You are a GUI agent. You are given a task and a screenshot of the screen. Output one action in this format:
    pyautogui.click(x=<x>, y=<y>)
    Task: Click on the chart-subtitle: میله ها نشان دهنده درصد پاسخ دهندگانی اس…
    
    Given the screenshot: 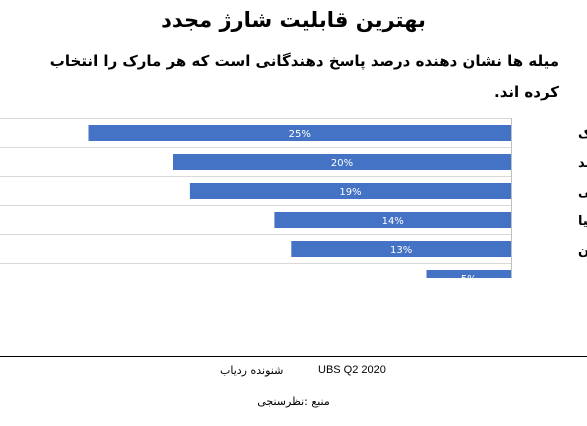 What is the action you would take?
    pyautogui.click(x=304, y=76)
    